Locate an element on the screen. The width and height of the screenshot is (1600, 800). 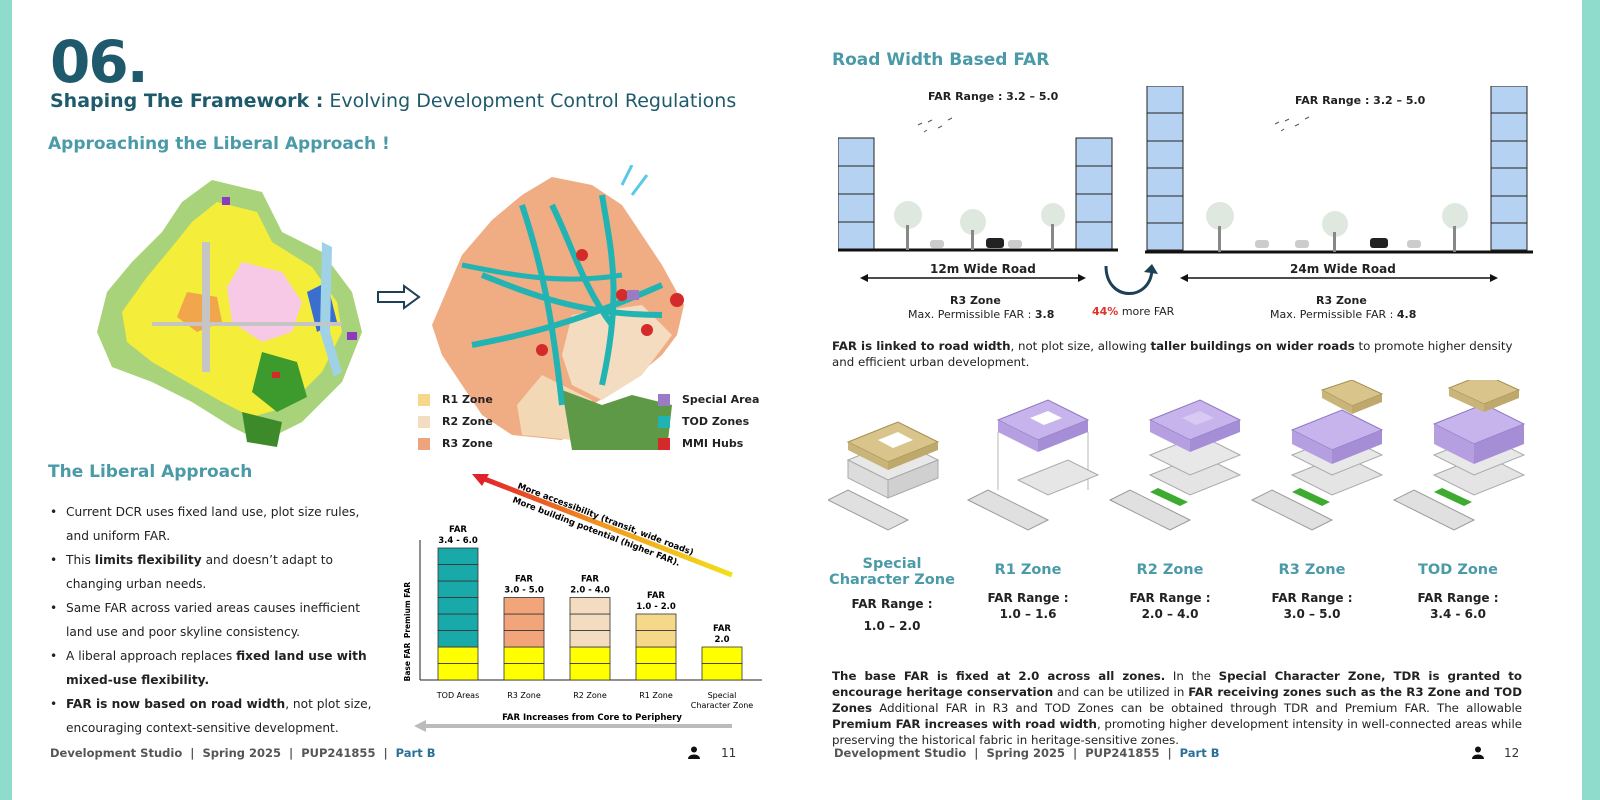
footer-code: PUP241855 is located at coordinates (338, 753).